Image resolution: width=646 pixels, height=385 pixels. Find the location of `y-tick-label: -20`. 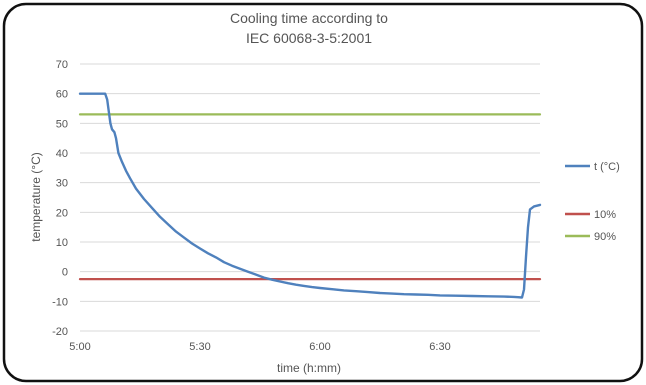

y-tick-label: -20 is located at coordinates (60, 332).